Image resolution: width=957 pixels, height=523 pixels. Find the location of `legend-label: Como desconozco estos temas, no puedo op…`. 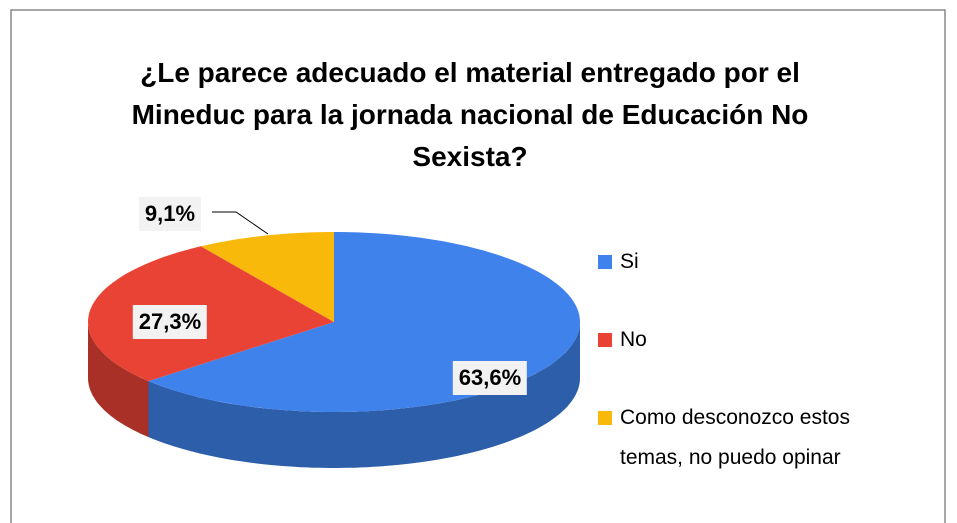

legend-label: Como desconozco estos temas, no puedo op… is located at coordinates (735, 437).